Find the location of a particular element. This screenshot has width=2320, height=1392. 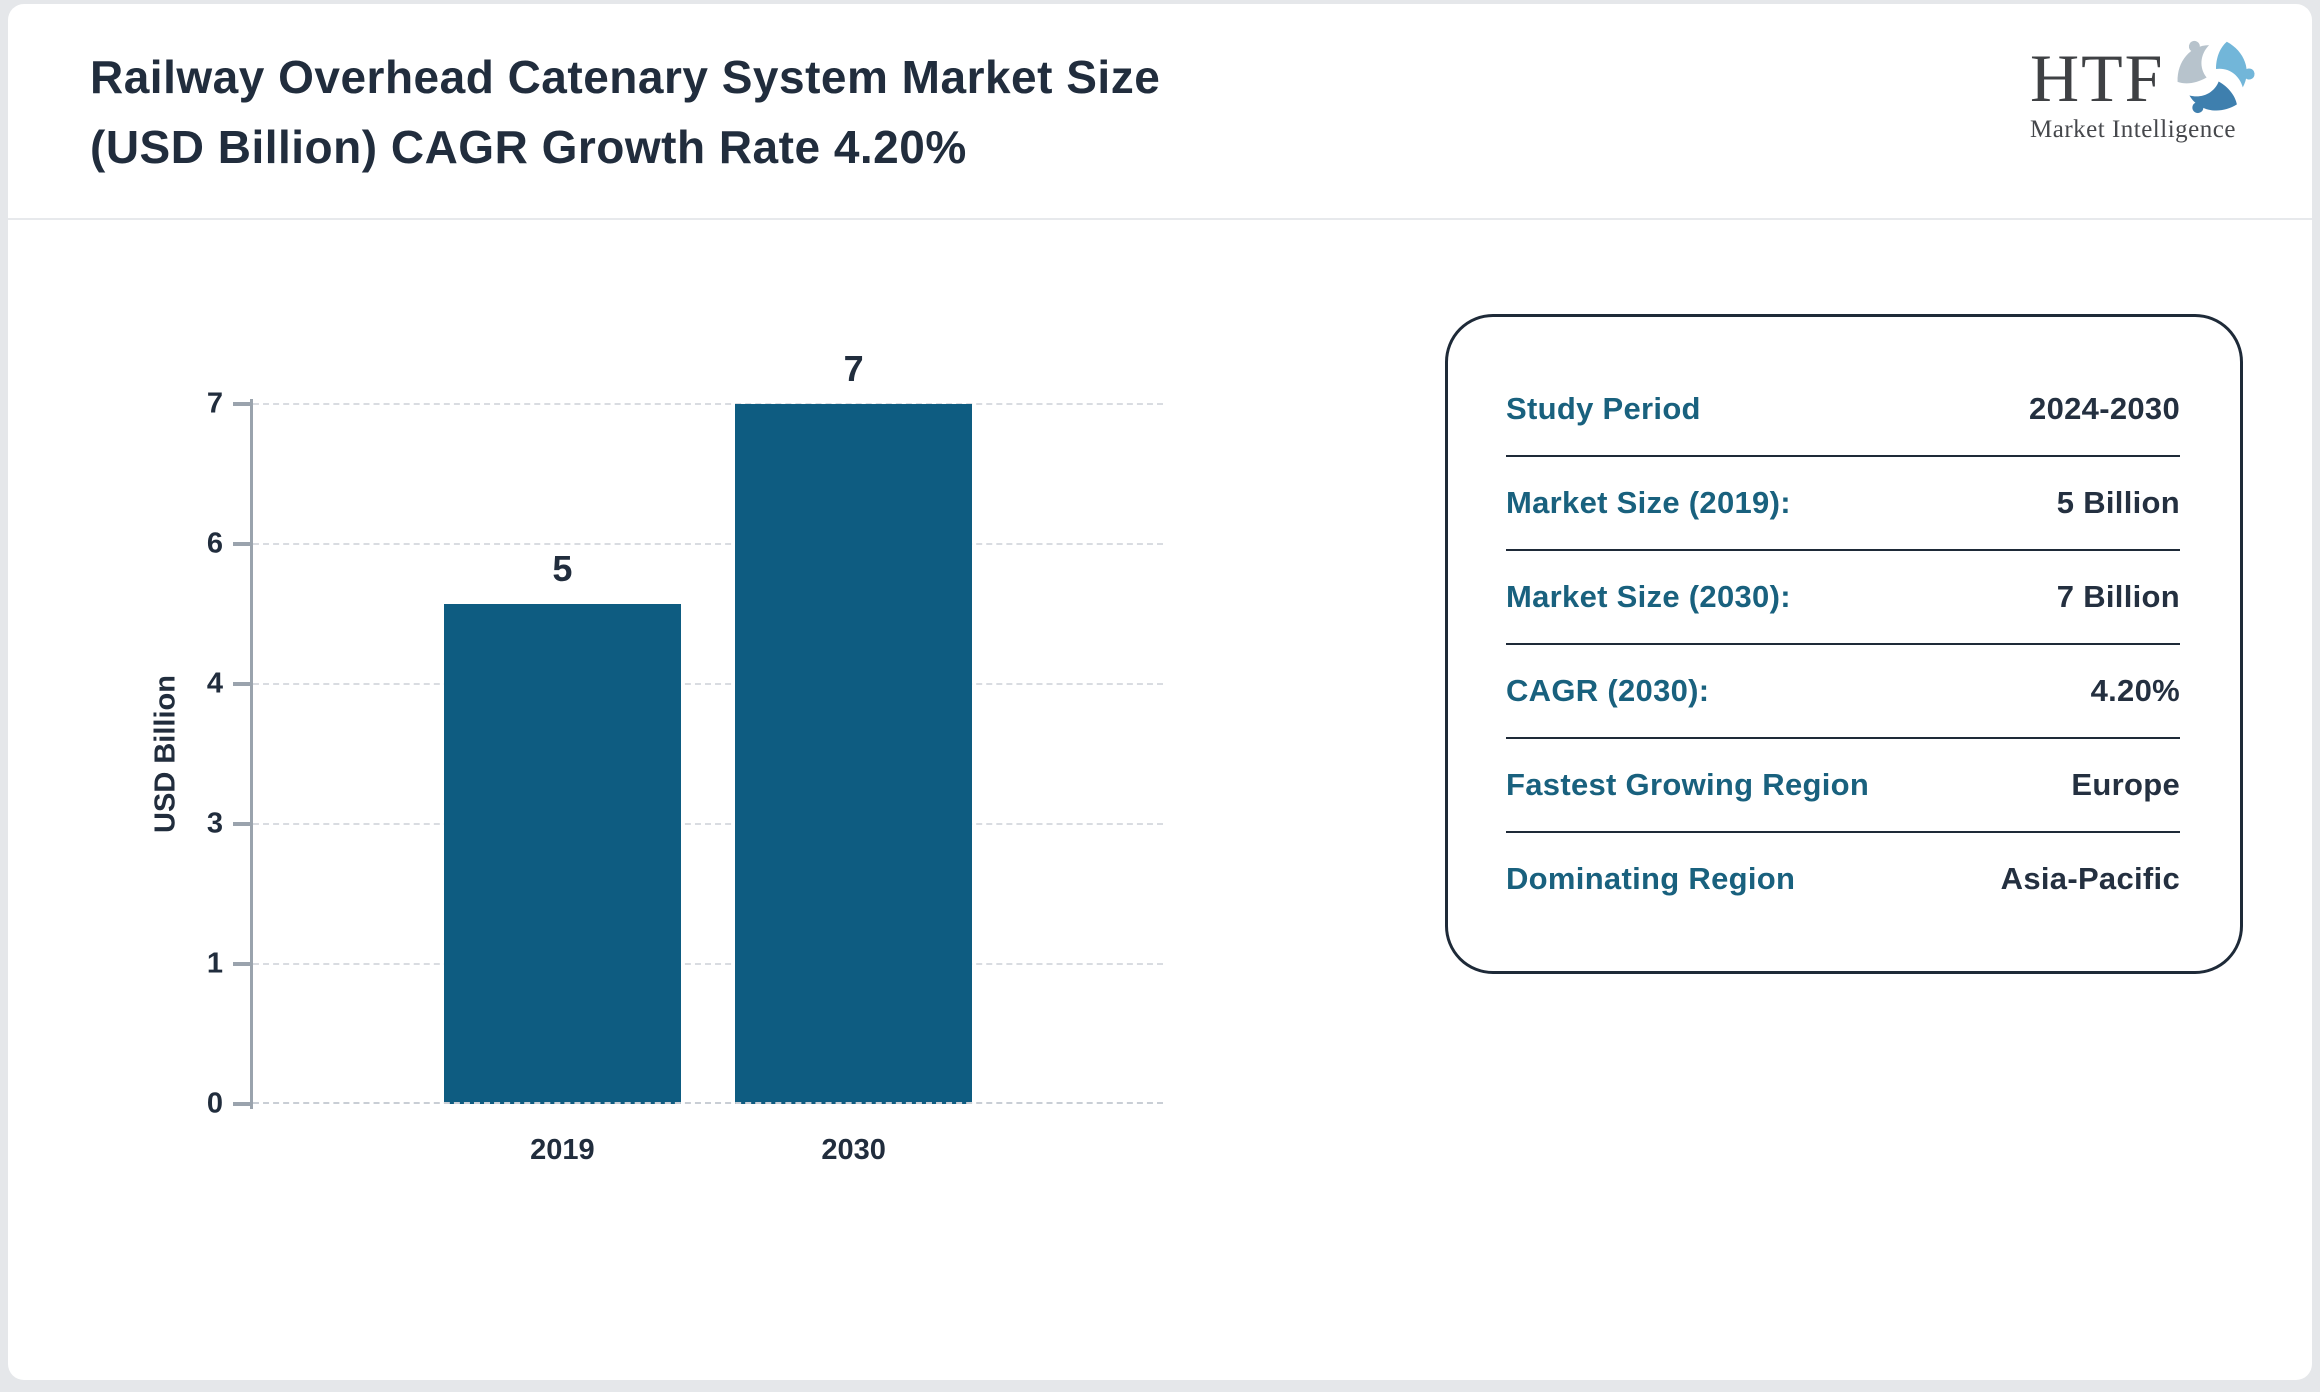

y-tick-label: 0 is located at coordinates (214, 1103).